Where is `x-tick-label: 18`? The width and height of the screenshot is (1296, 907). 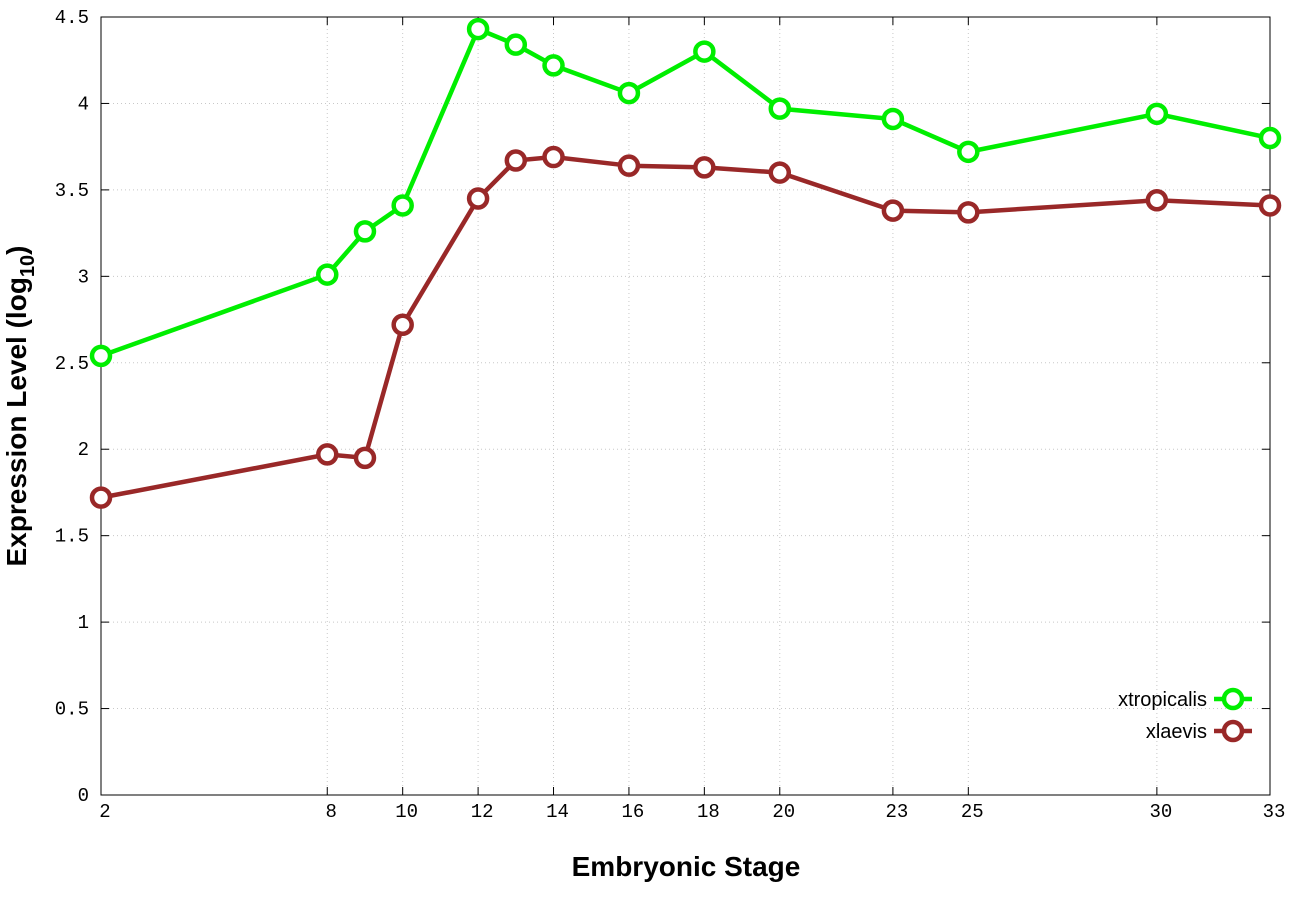 x-tick-label: 18 is located at coordinates (708, 812).